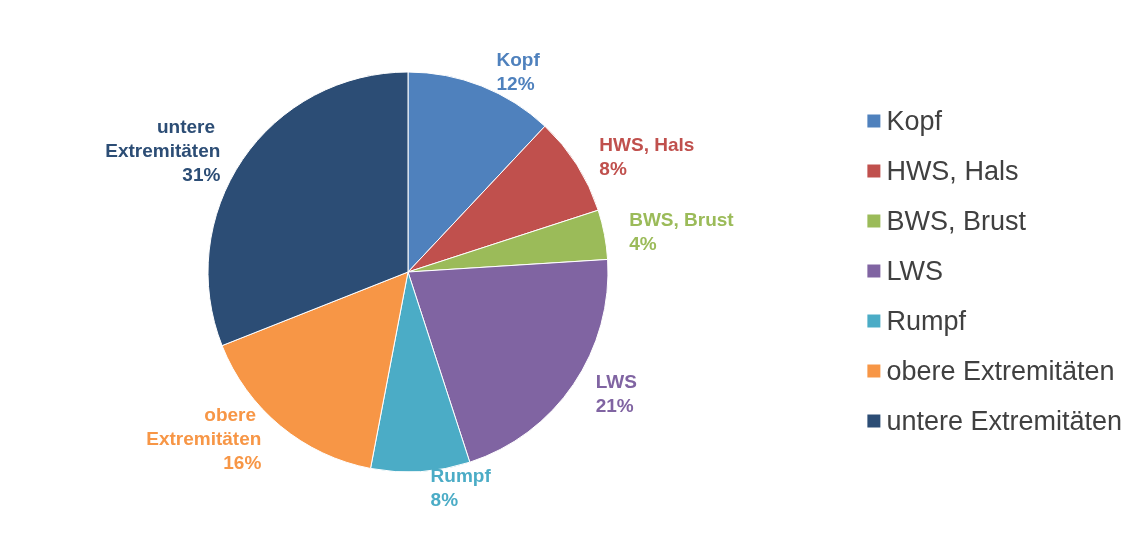 This screenshot has height=542, width=1145. What do you see at coordinates (682, 220) in the screenshot?
I see `slice-label: BWS, Brust` at bounding box center [682, 220].